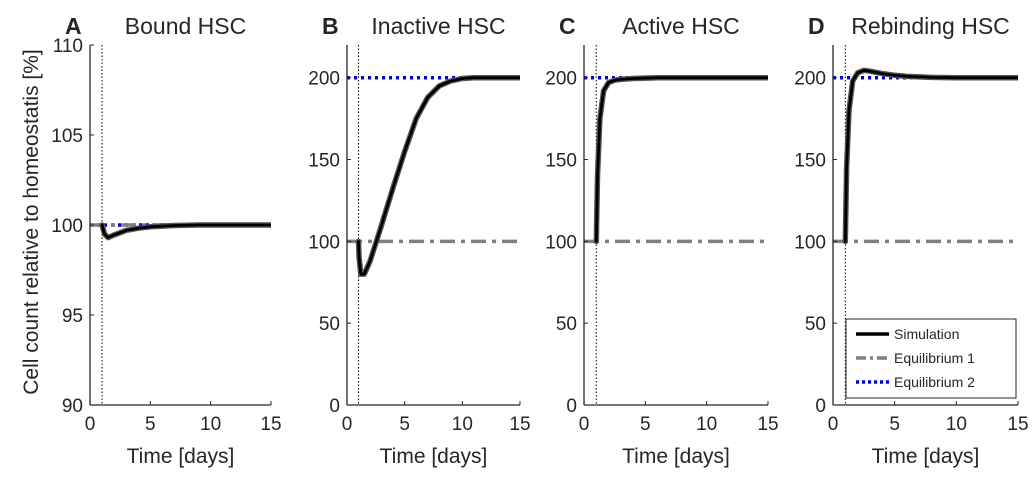 Image resolution: width=1033 pixels, height=480 pixels. I want to click on panel-letter: B, so click(330, 26).